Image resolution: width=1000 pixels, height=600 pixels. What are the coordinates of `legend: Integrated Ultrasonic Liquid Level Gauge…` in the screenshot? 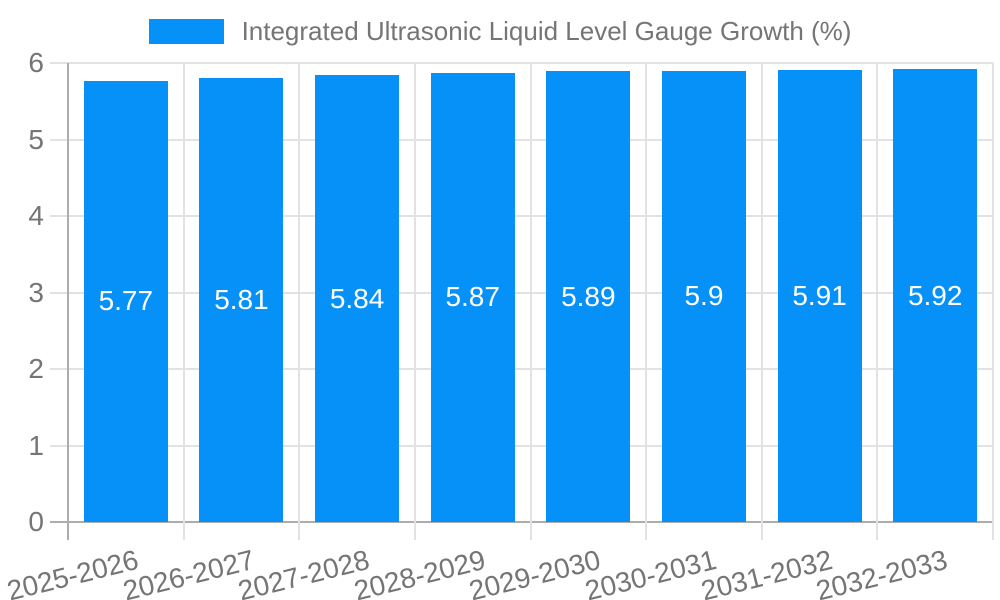 It's located at (500, 31).